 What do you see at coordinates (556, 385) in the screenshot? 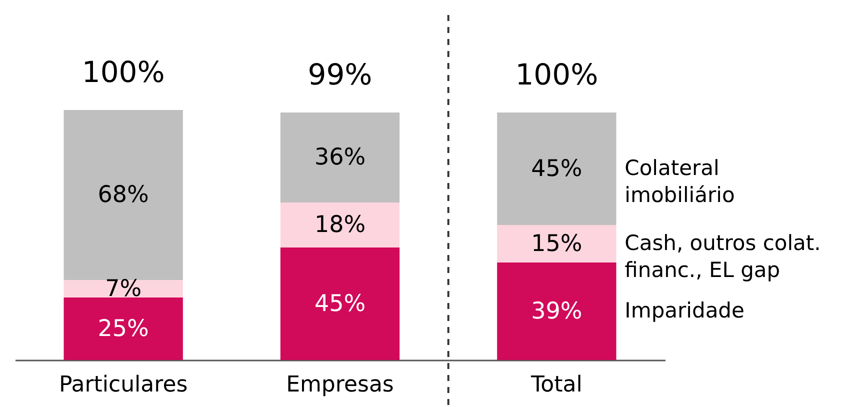
I see `x-tick-label: Total` at bounding box center [556, 385].